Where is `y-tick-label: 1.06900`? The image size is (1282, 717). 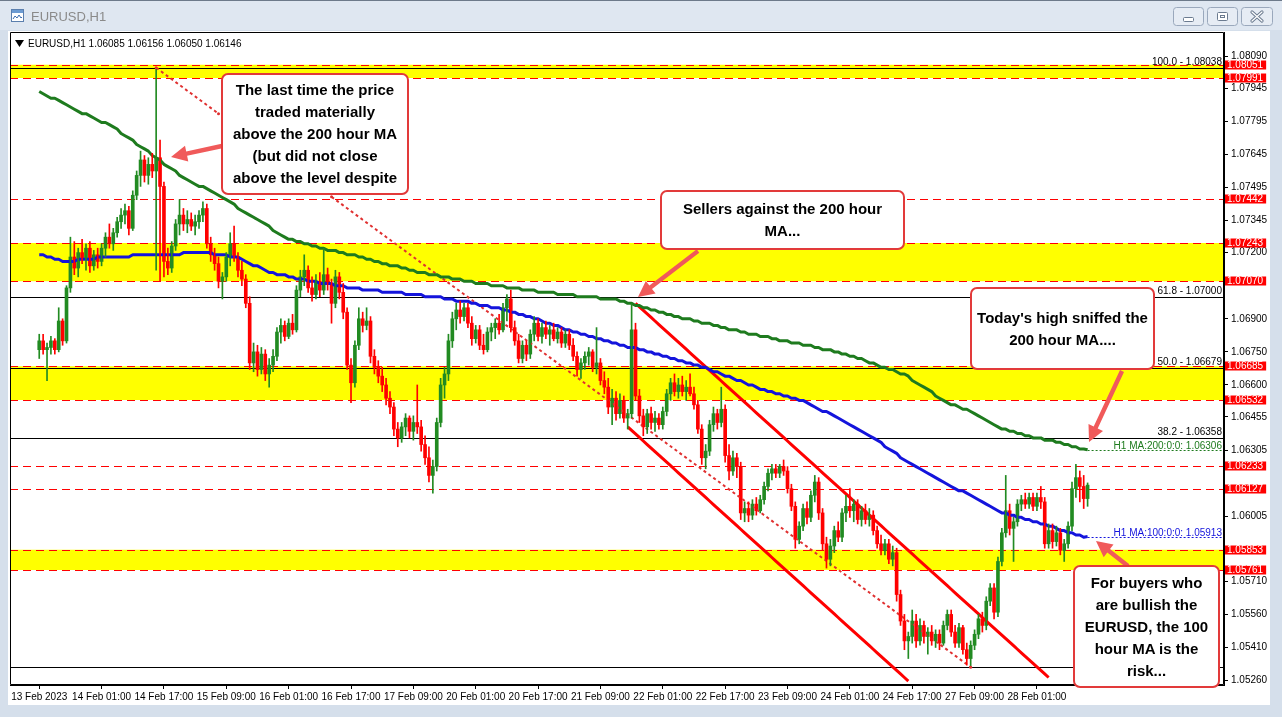
y-tick-label: 1.06900 is located at coordinates (1249, 318).